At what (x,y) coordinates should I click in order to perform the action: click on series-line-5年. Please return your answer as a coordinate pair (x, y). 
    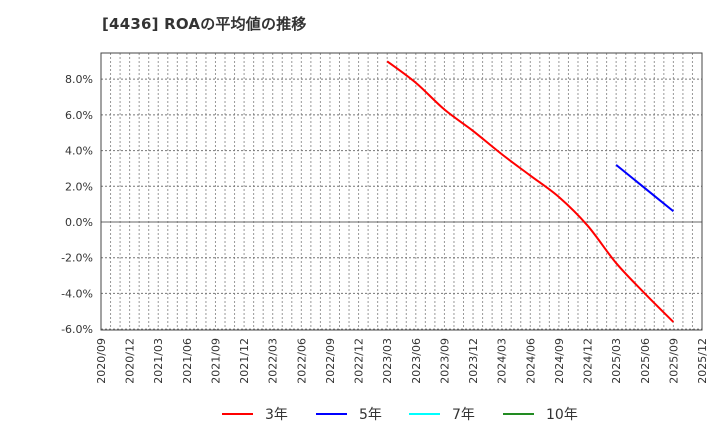
    Looking at the image, I should click on (645, 188).